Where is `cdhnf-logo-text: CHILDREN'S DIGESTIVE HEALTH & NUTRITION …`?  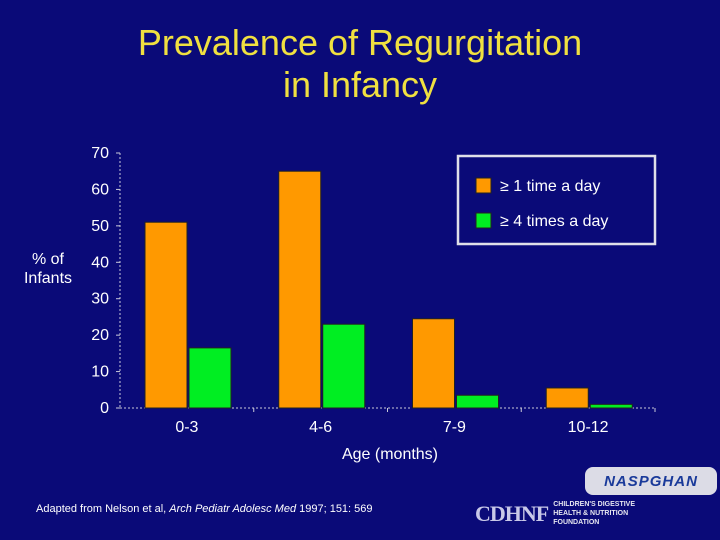
cdhnf-logo-text: CHILDREN'S DIGESTIVE HEALTH & NUTRITION … is located at coordinates (594, 513).